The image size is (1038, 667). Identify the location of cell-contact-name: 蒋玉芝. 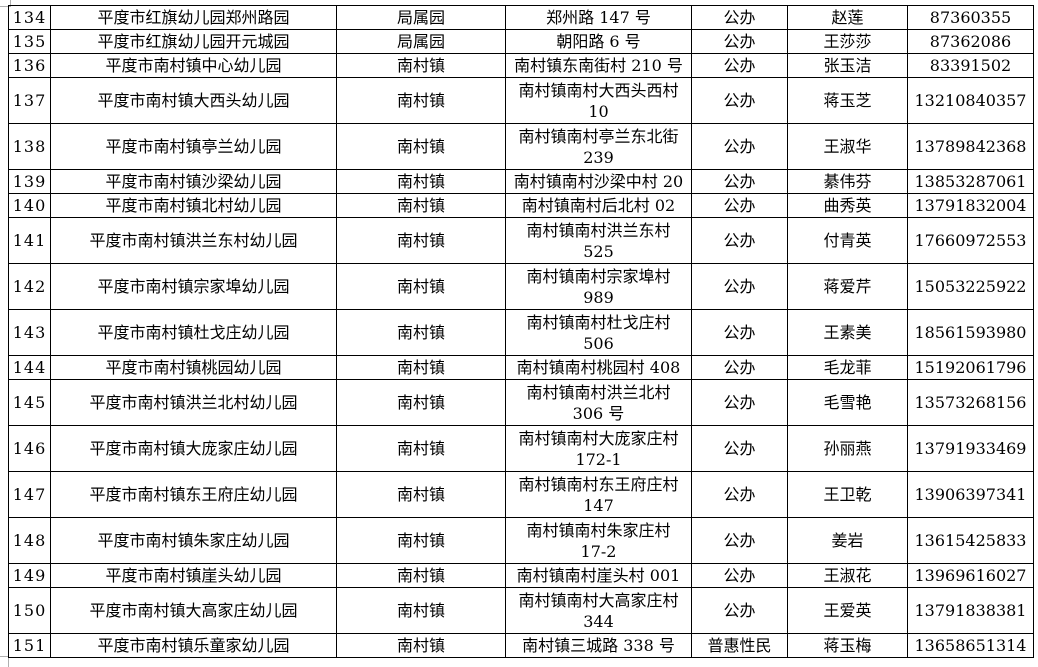
(847, 100).